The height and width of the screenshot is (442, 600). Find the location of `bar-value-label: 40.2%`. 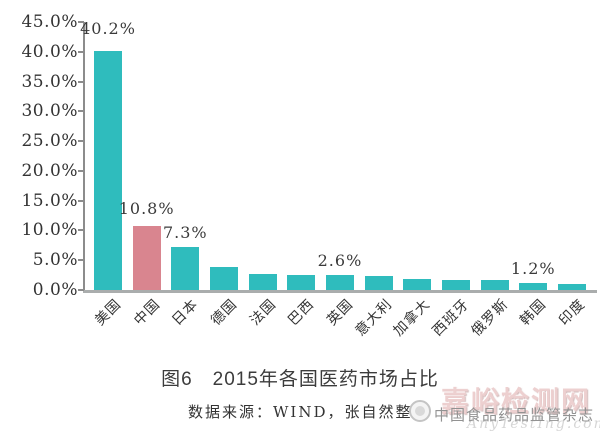

bar-value-label: 40.2% is located at coordinates (108, 28).